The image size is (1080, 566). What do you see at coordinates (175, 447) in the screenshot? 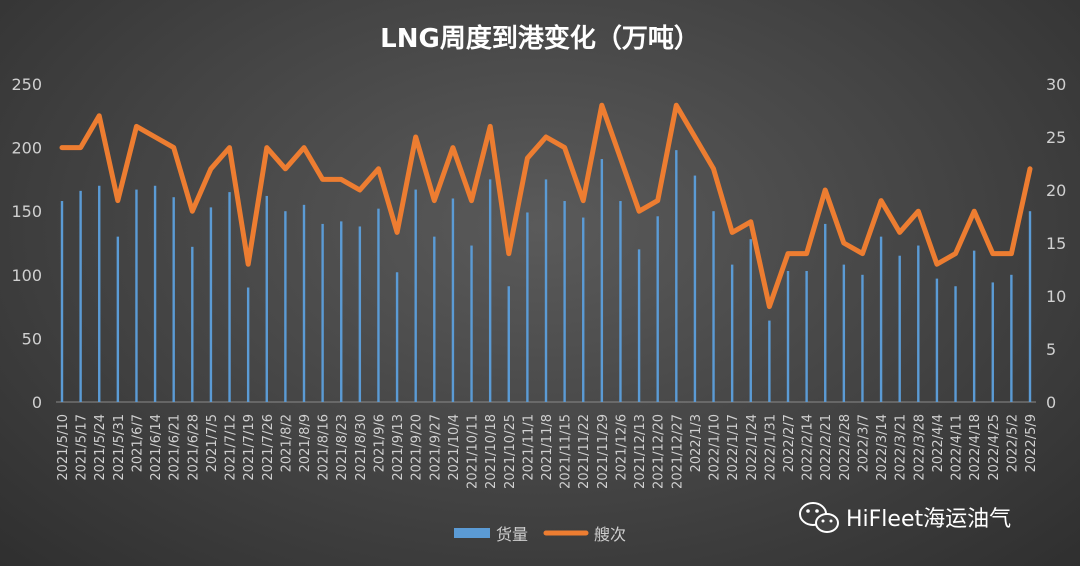
I see `x-tick-label: 2021/6/21` at bounding box center [175, 447].